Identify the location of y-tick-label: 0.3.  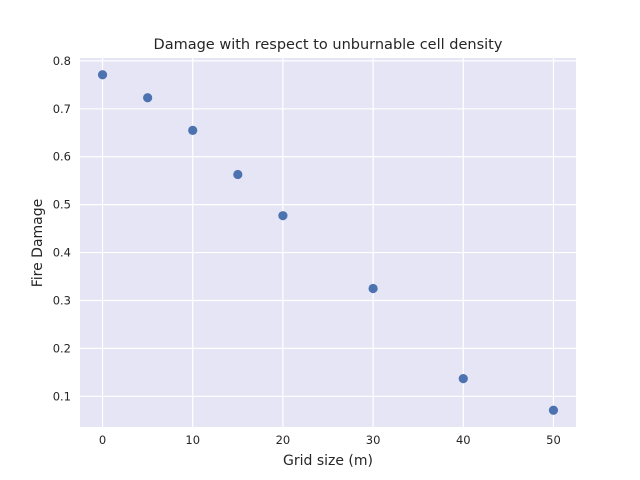
(62, 300).